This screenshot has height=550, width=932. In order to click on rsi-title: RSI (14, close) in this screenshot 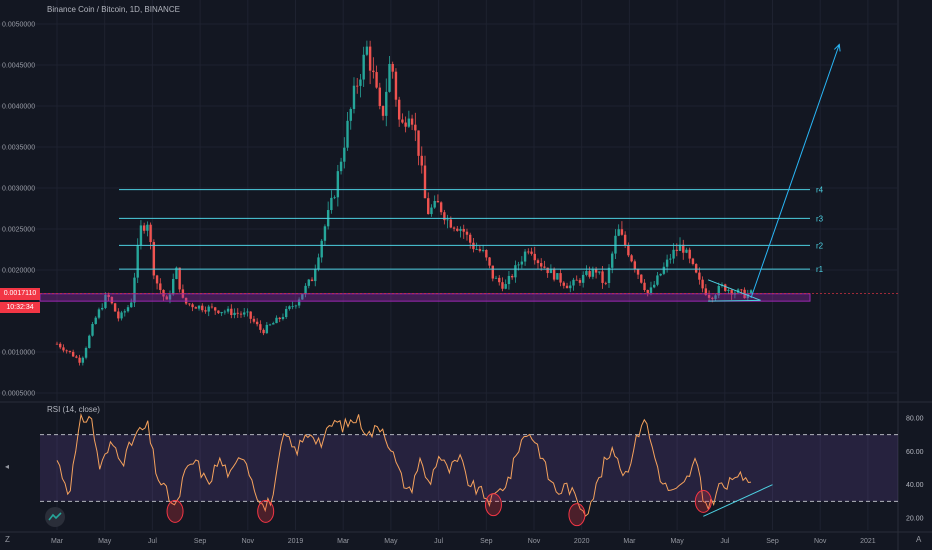, I will do `click(73, 409)`.